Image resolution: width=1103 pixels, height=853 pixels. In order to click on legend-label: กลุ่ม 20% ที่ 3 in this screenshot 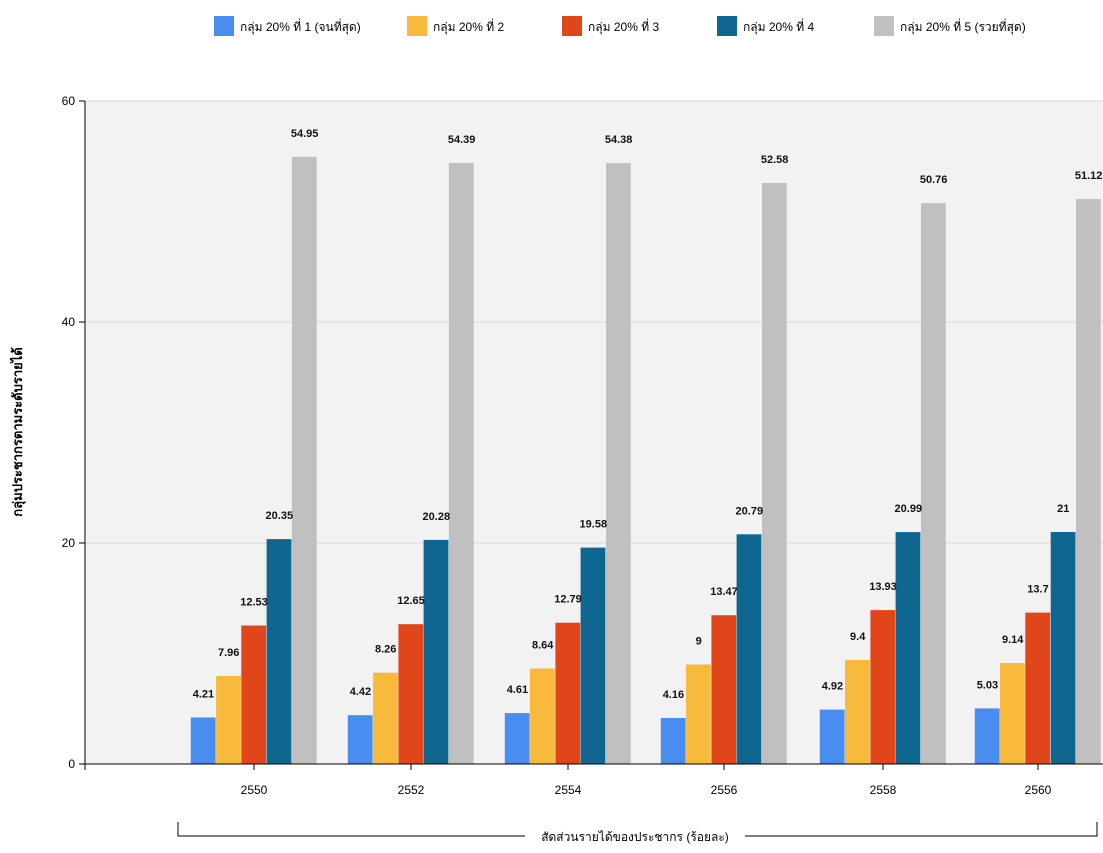, I will do `click(623, 26)`.